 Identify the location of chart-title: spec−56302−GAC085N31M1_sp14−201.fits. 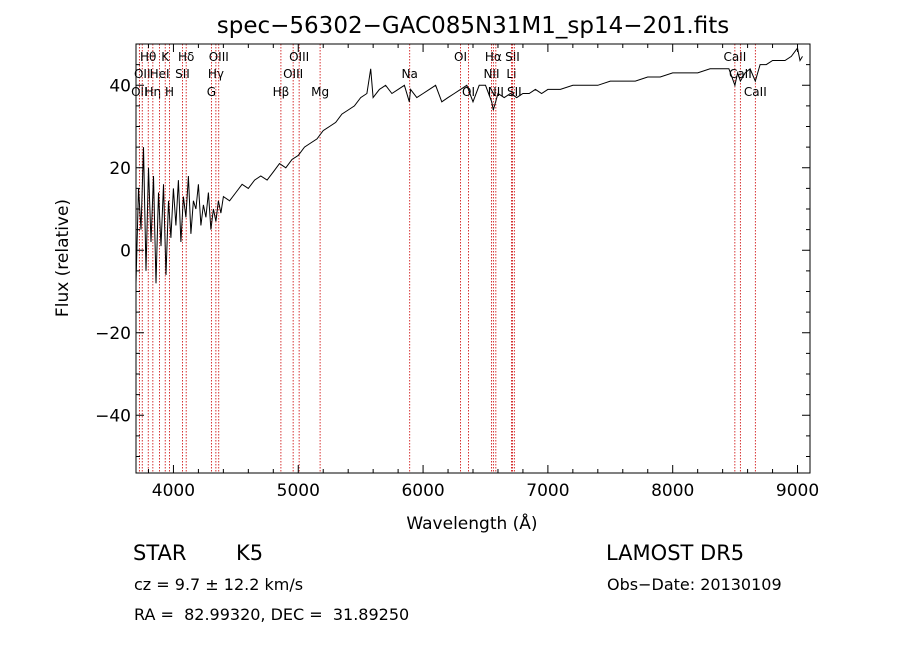
(473, 26).